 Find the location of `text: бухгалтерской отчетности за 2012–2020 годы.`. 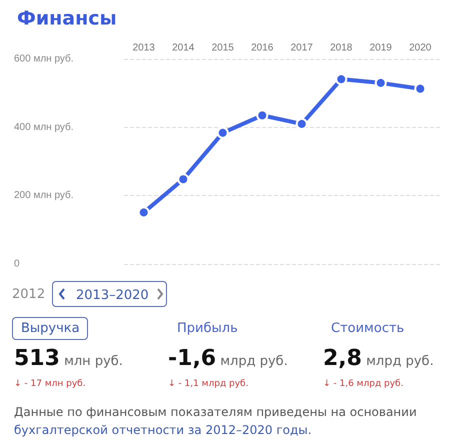

text: бухгалтерской отчетности за 2012–2020 годы. is located at coordinates (163, 430).